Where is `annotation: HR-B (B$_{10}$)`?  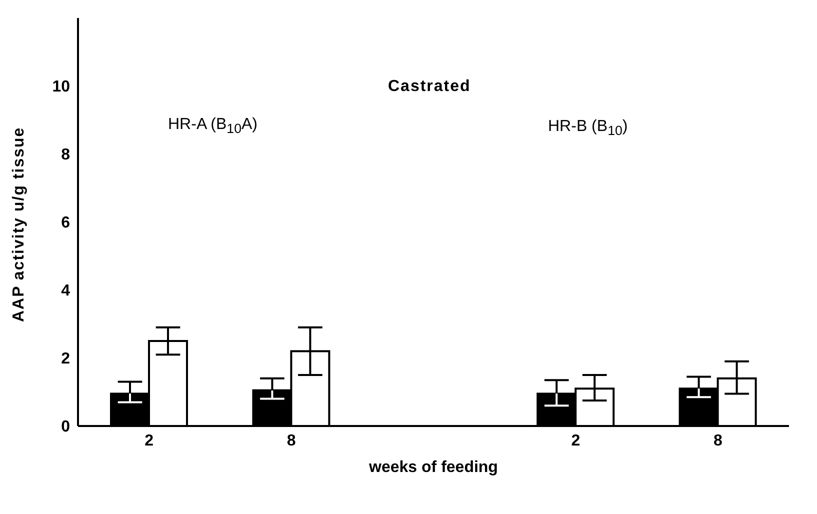
annotation: HR-B (B$_{10}$) is located at coordinates (588, 128).